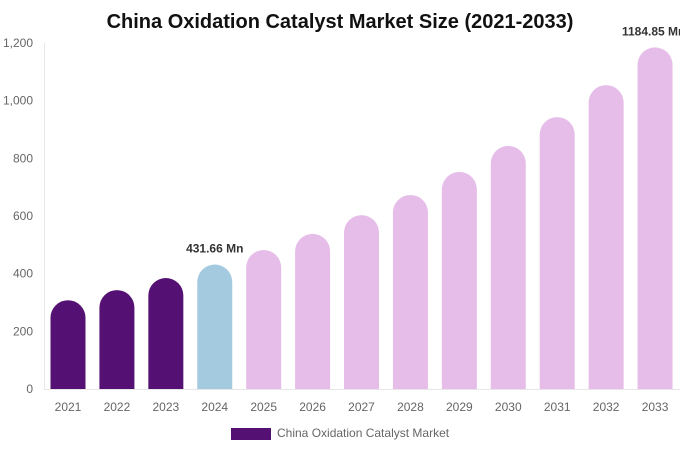 The height and width of the screenshot is (450, 680). What do you see at coordinates (264, 319) in the screenshot?
I see `bar-2025` at bounding box center [264, 319].